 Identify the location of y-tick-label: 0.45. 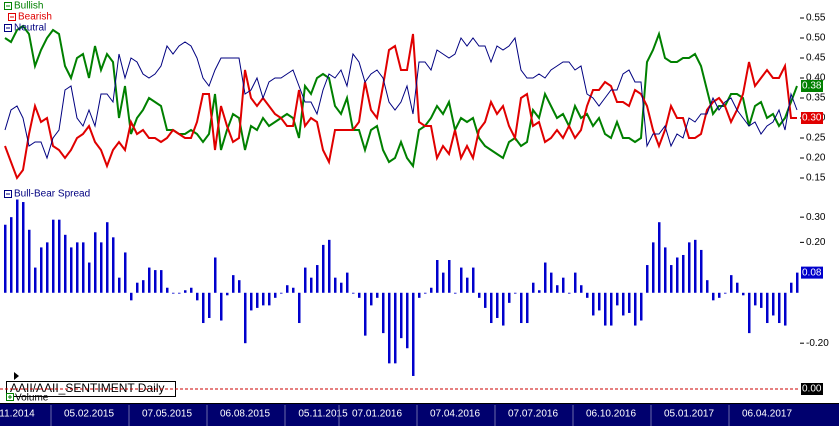
(816, 58).